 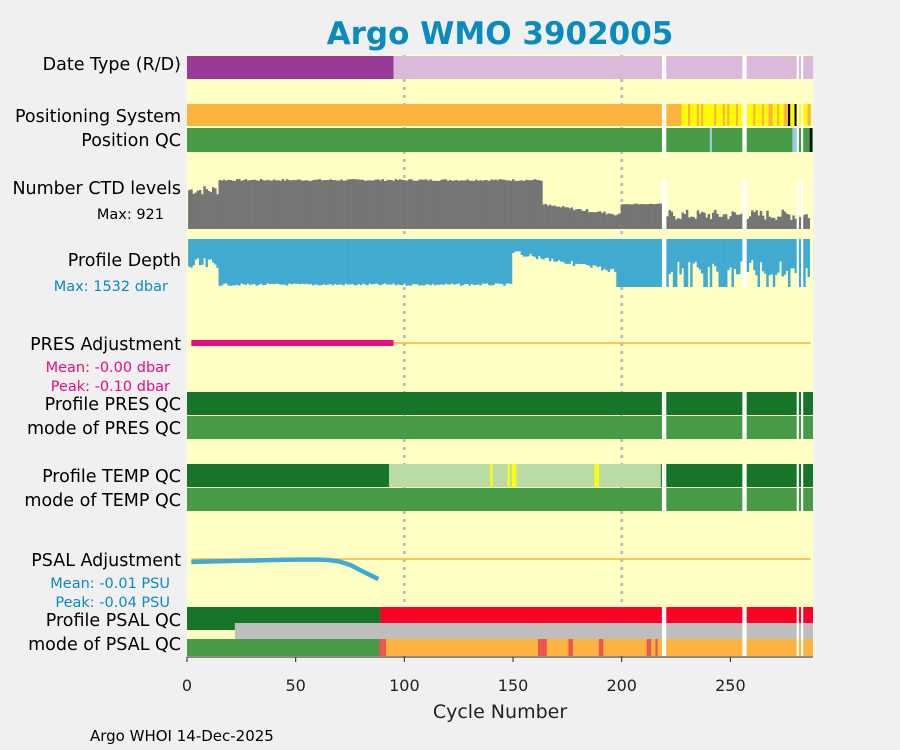 I want to click on profile-temp-qc-flag, so click(x=491, y=475).